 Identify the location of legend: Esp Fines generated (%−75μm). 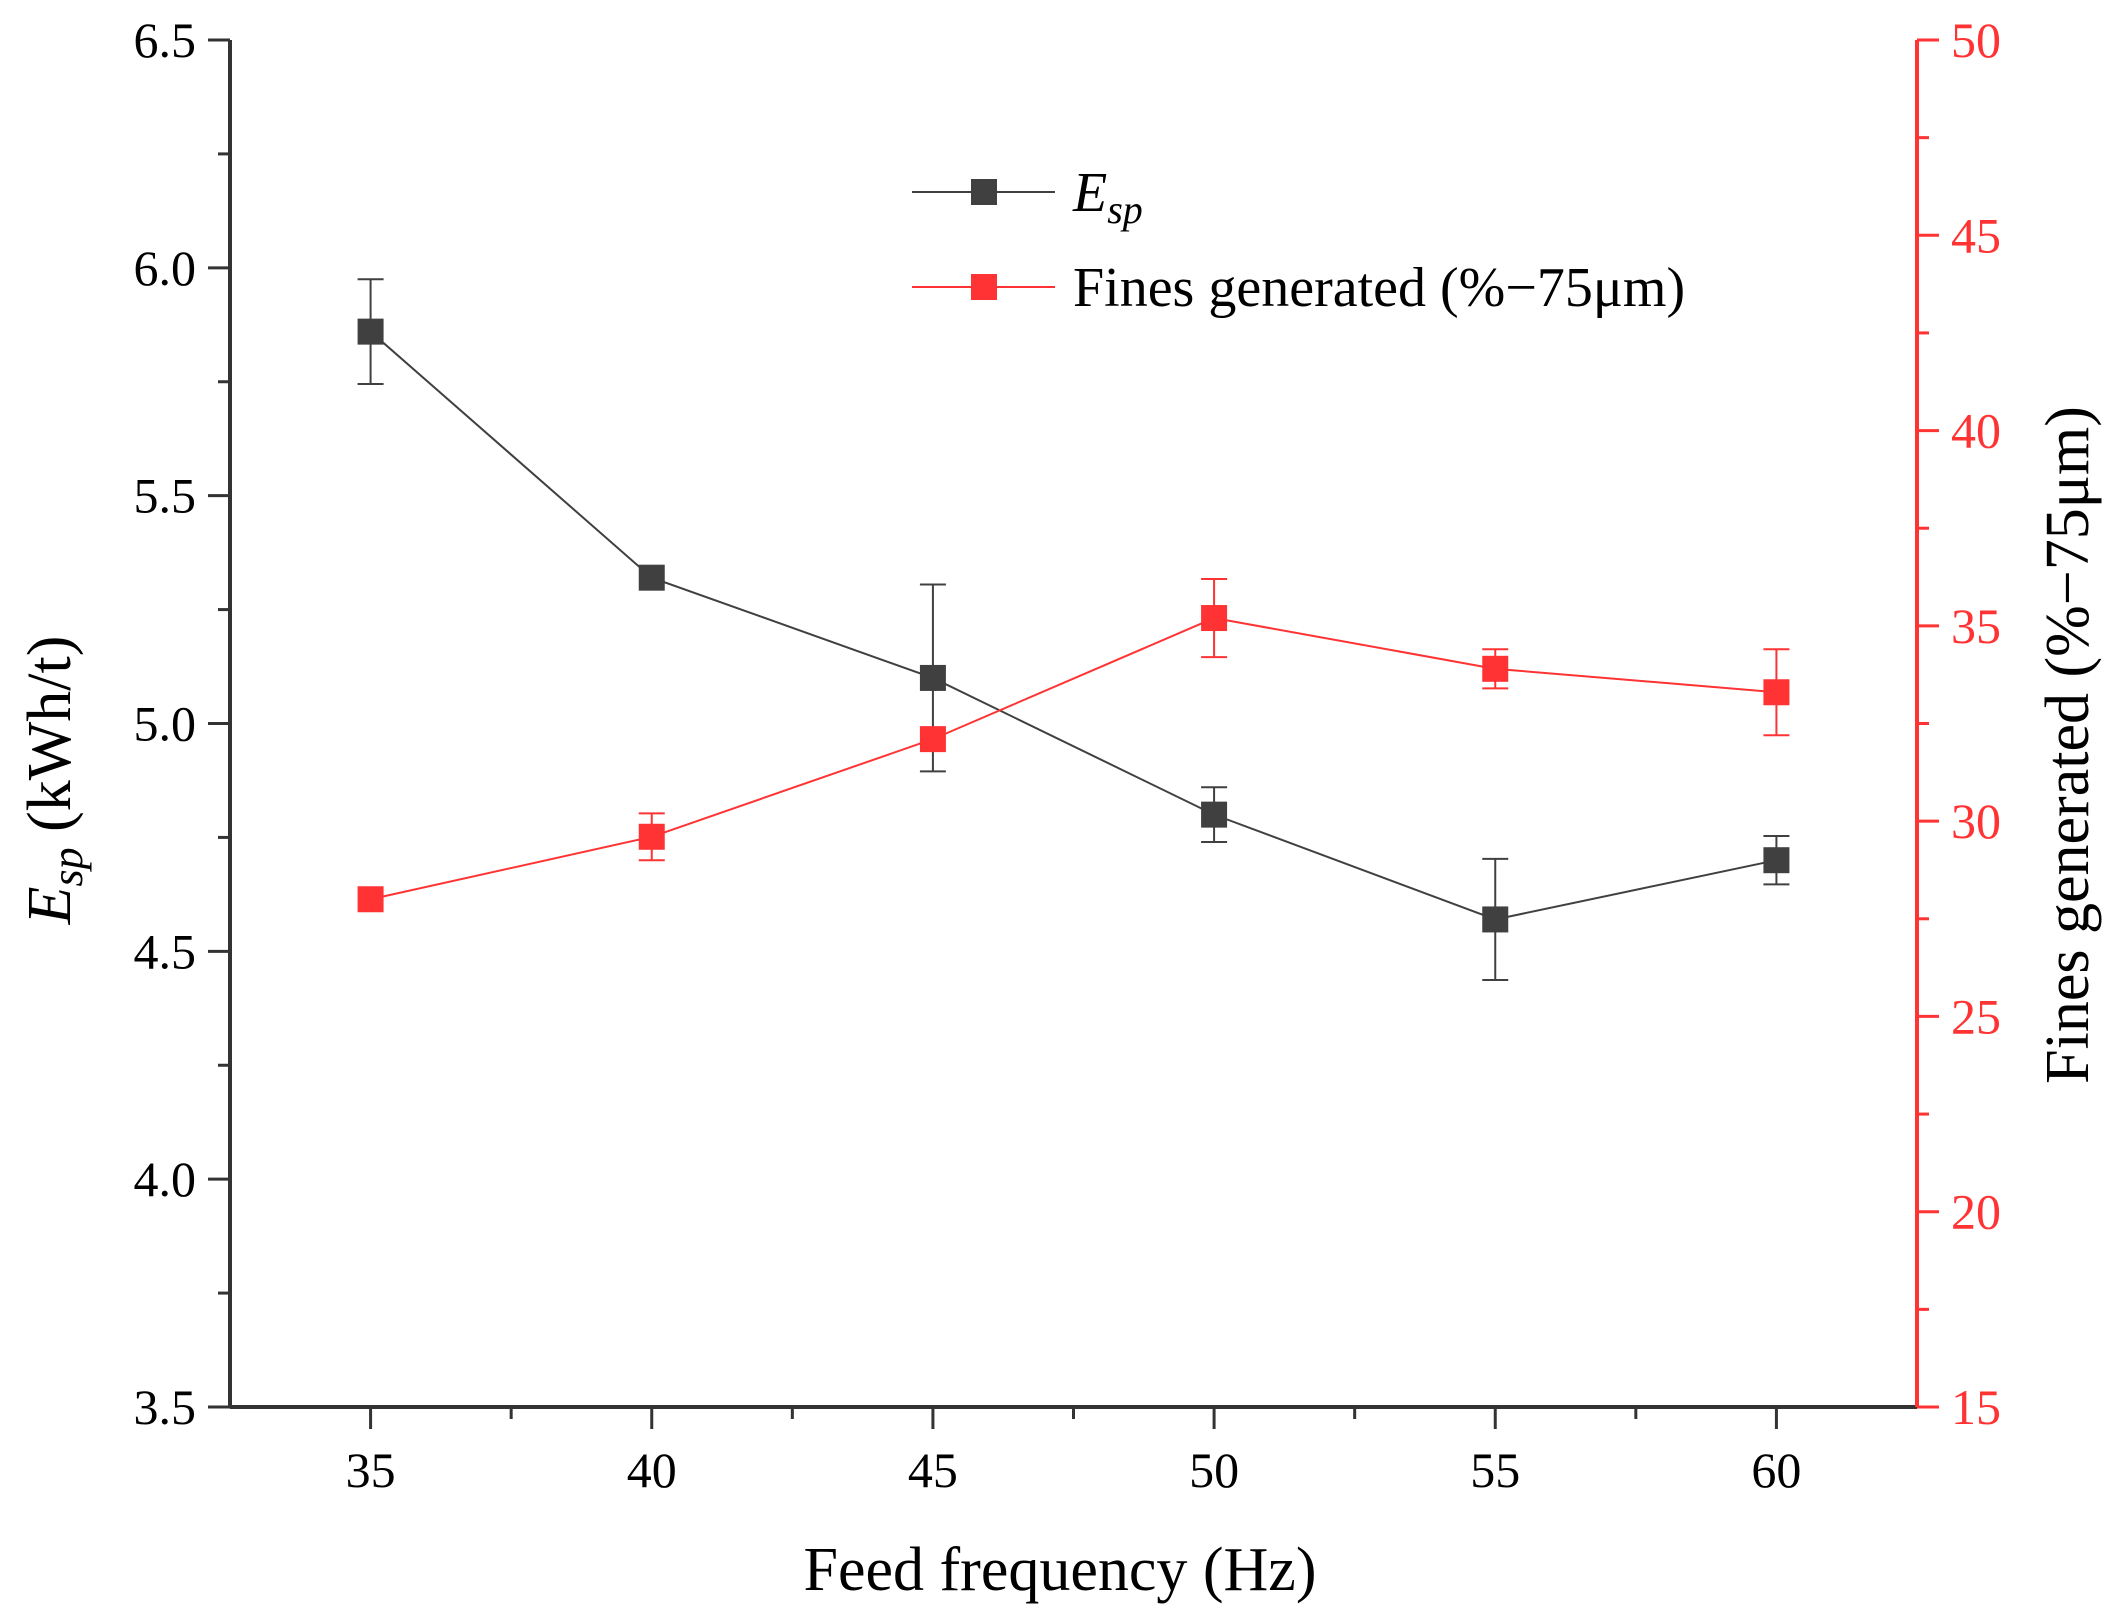
(1298, 240).